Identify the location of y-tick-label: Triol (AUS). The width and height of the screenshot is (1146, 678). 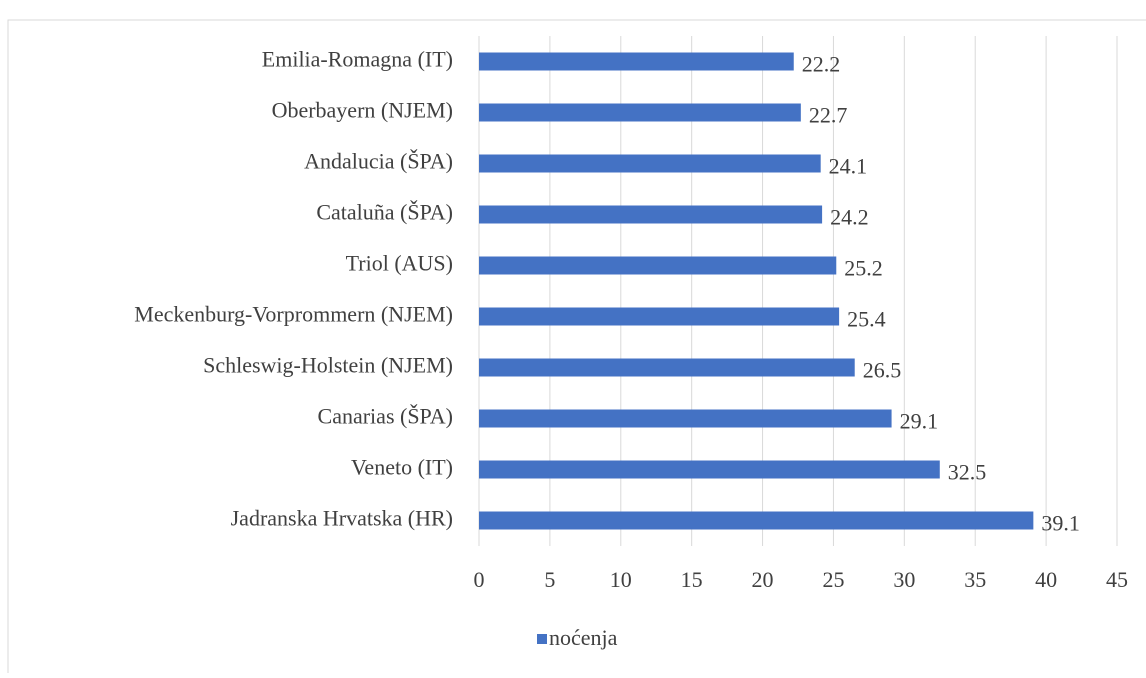
(399, 263).